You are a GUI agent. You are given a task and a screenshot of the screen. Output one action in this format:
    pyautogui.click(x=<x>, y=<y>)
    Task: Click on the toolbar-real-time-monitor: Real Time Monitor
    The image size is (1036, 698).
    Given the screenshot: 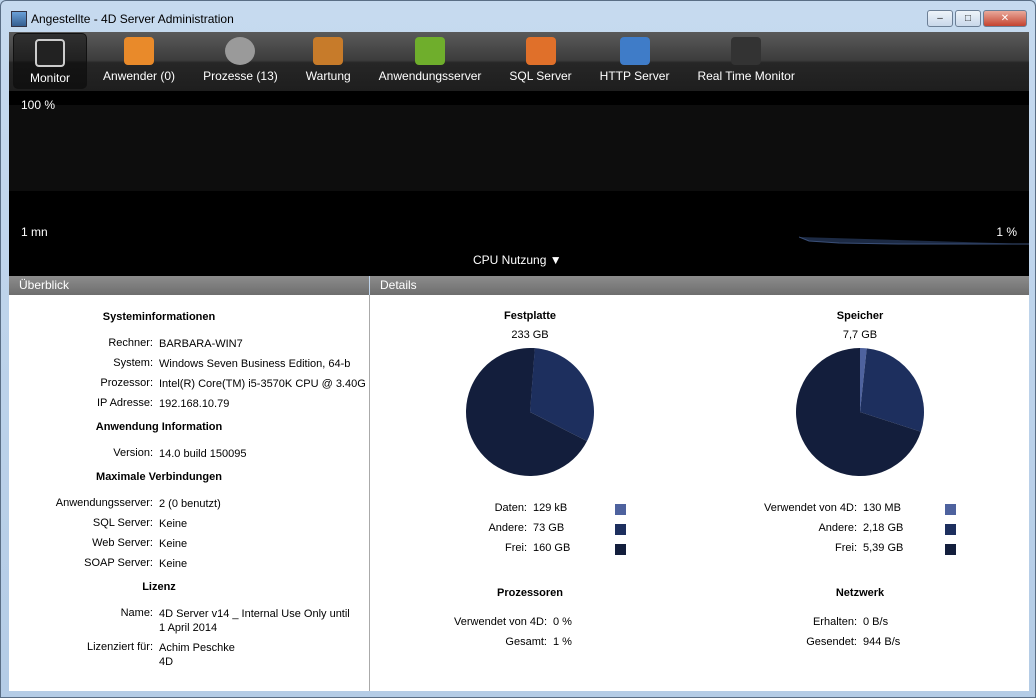 What is the action you would take?
    pyautogui.click(x=745, y=61)
    